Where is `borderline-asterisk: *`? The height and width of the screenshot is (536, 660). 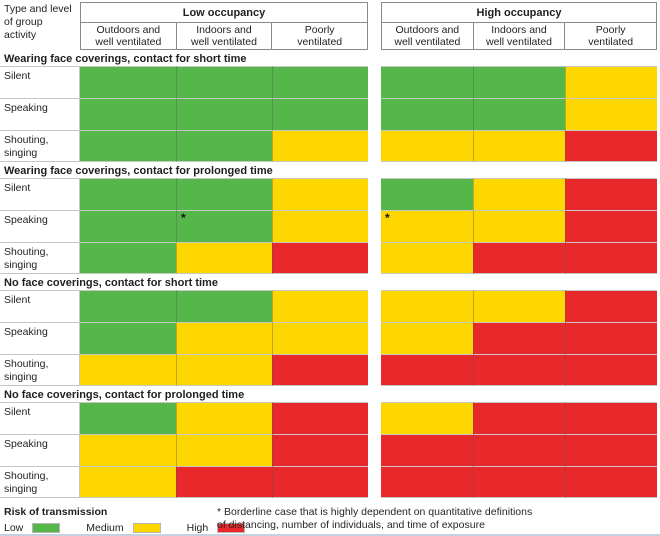 borderline-asterisk: * is located at coordinates (183, 218).